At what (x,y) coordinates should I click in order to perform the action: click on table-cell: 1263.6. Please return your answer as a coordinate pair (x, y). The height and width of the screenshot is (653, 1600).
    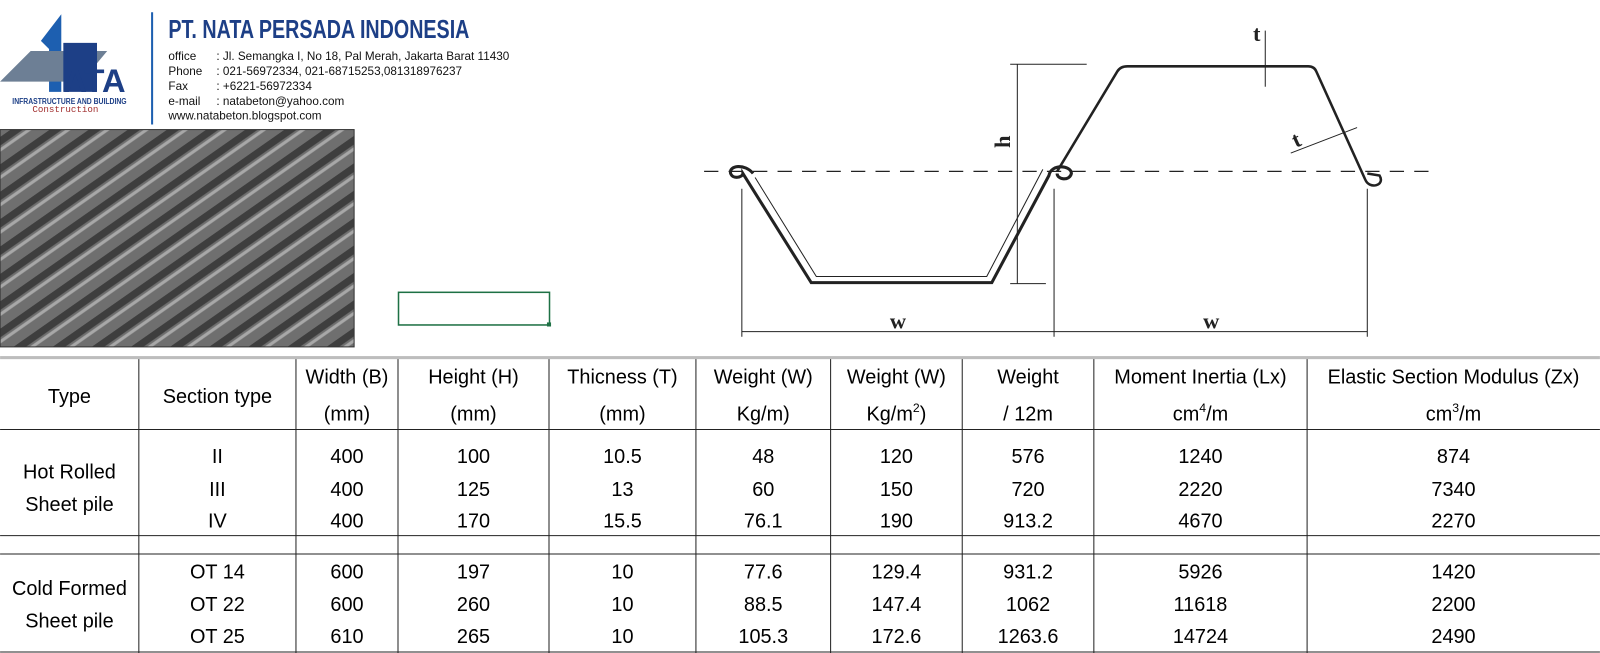
    Looking at the image, I should click on (1028, 637).